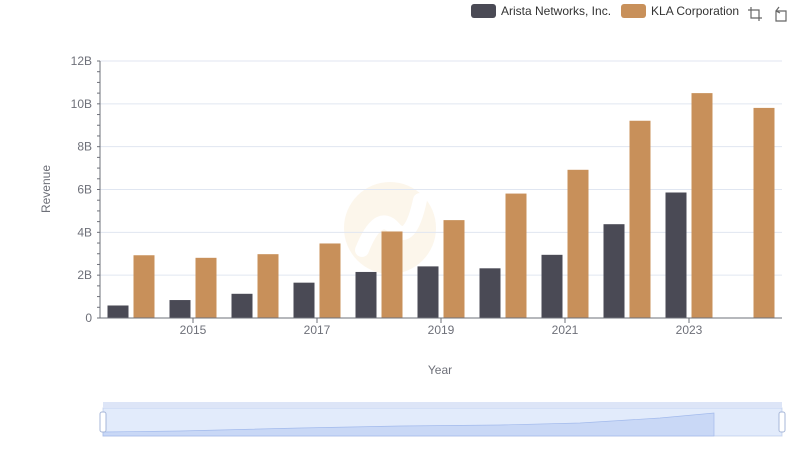 The width and height of the screenshot is (800, 461). I want to click on x-tick-label: 2019, so click(441, 330).